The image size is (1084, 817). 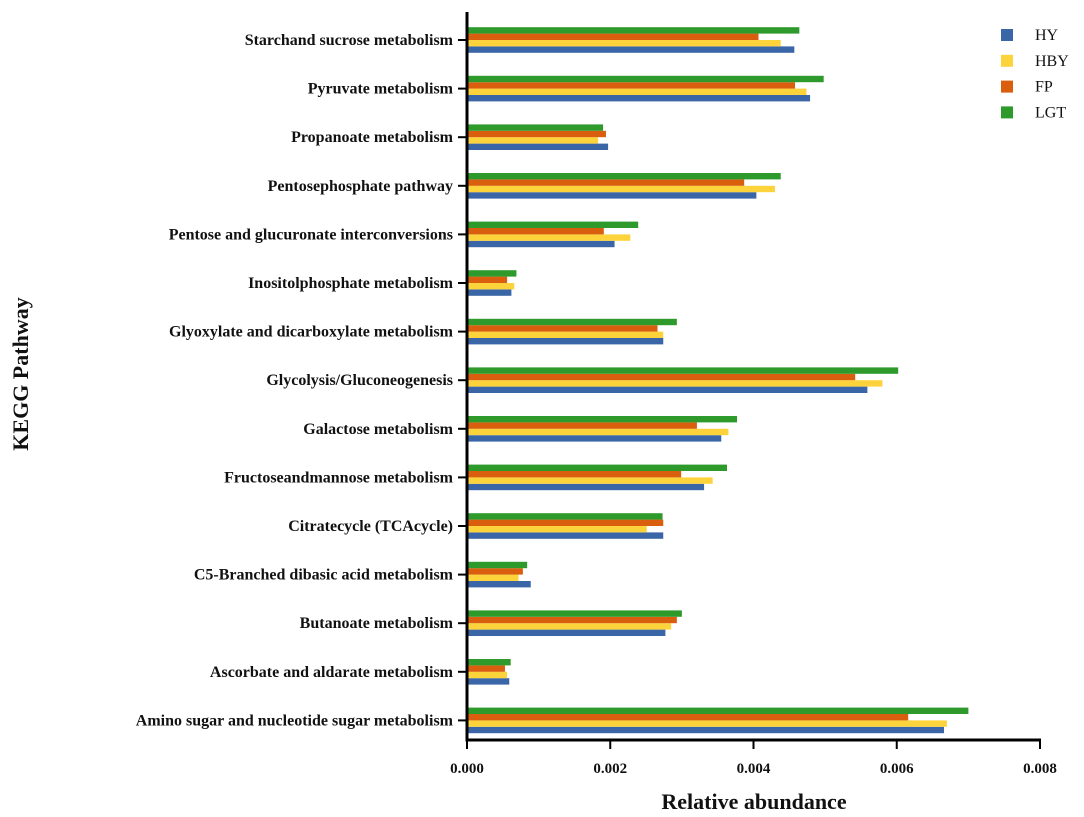 I want to click on legend-swatch-hy, so click(x=1007, y=35).